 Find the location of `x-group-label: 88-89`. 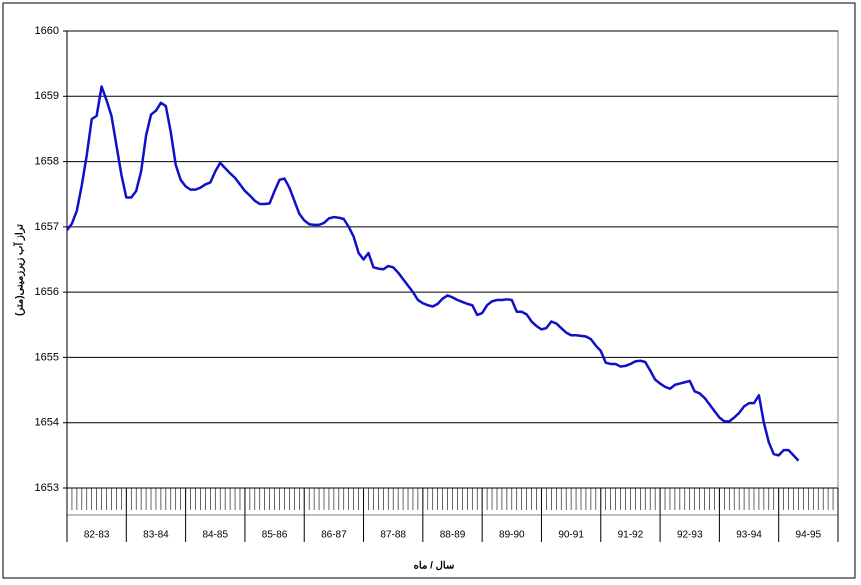

x-group-label: 88-89 is located at coordinates (453, 535).